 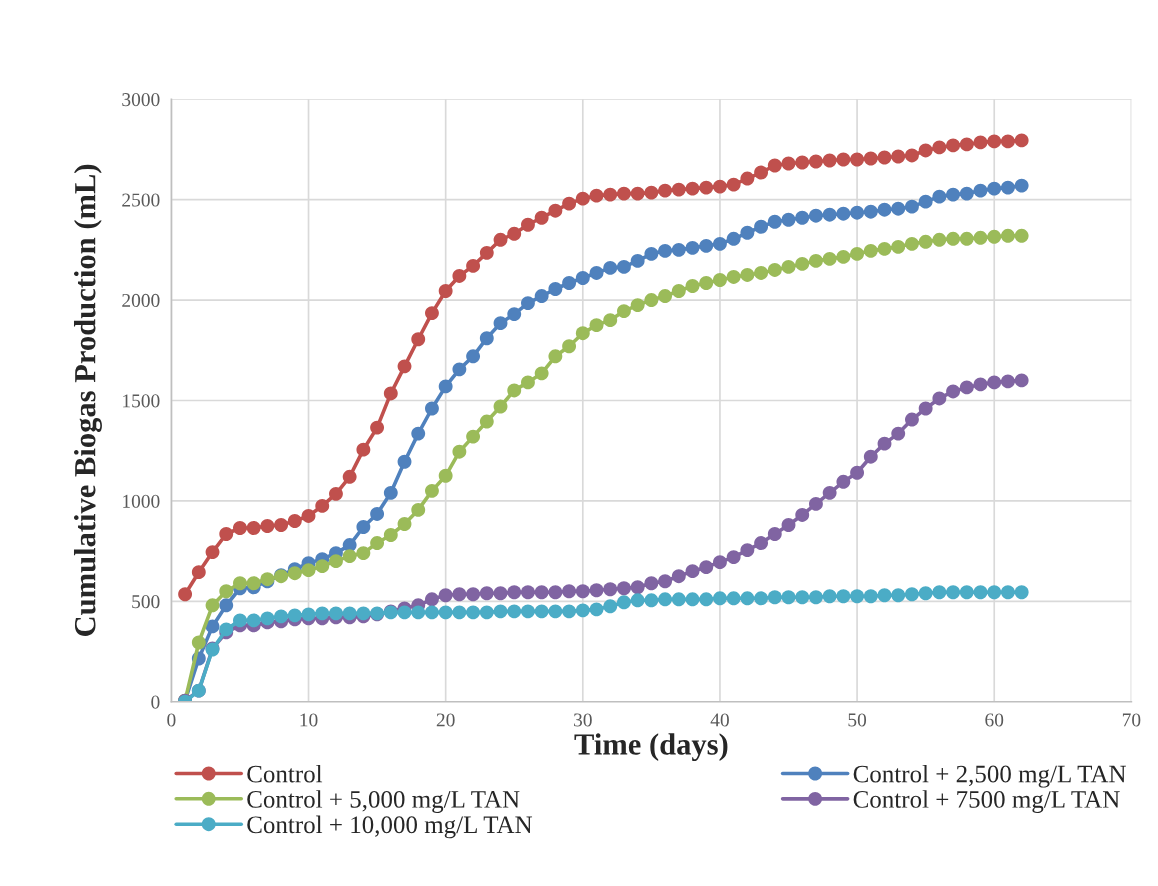 What do you see at coordinates (146, 602) in the screenshot?
I see `y-tick-label: 500` at bounding box center [146, 602].